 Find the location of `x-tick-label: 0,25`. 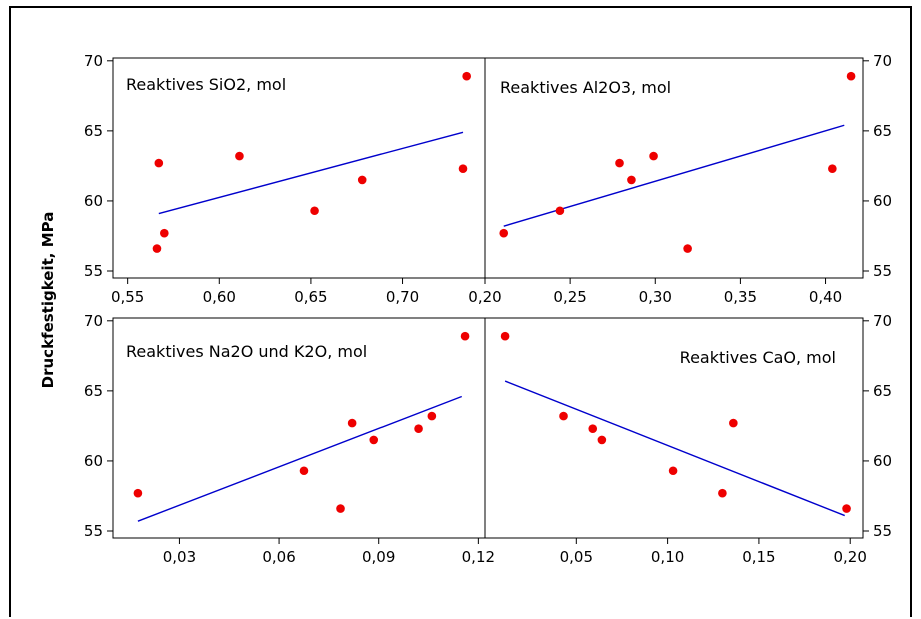

x-tick-label: 0,25 is located at coordinates (569, 297).